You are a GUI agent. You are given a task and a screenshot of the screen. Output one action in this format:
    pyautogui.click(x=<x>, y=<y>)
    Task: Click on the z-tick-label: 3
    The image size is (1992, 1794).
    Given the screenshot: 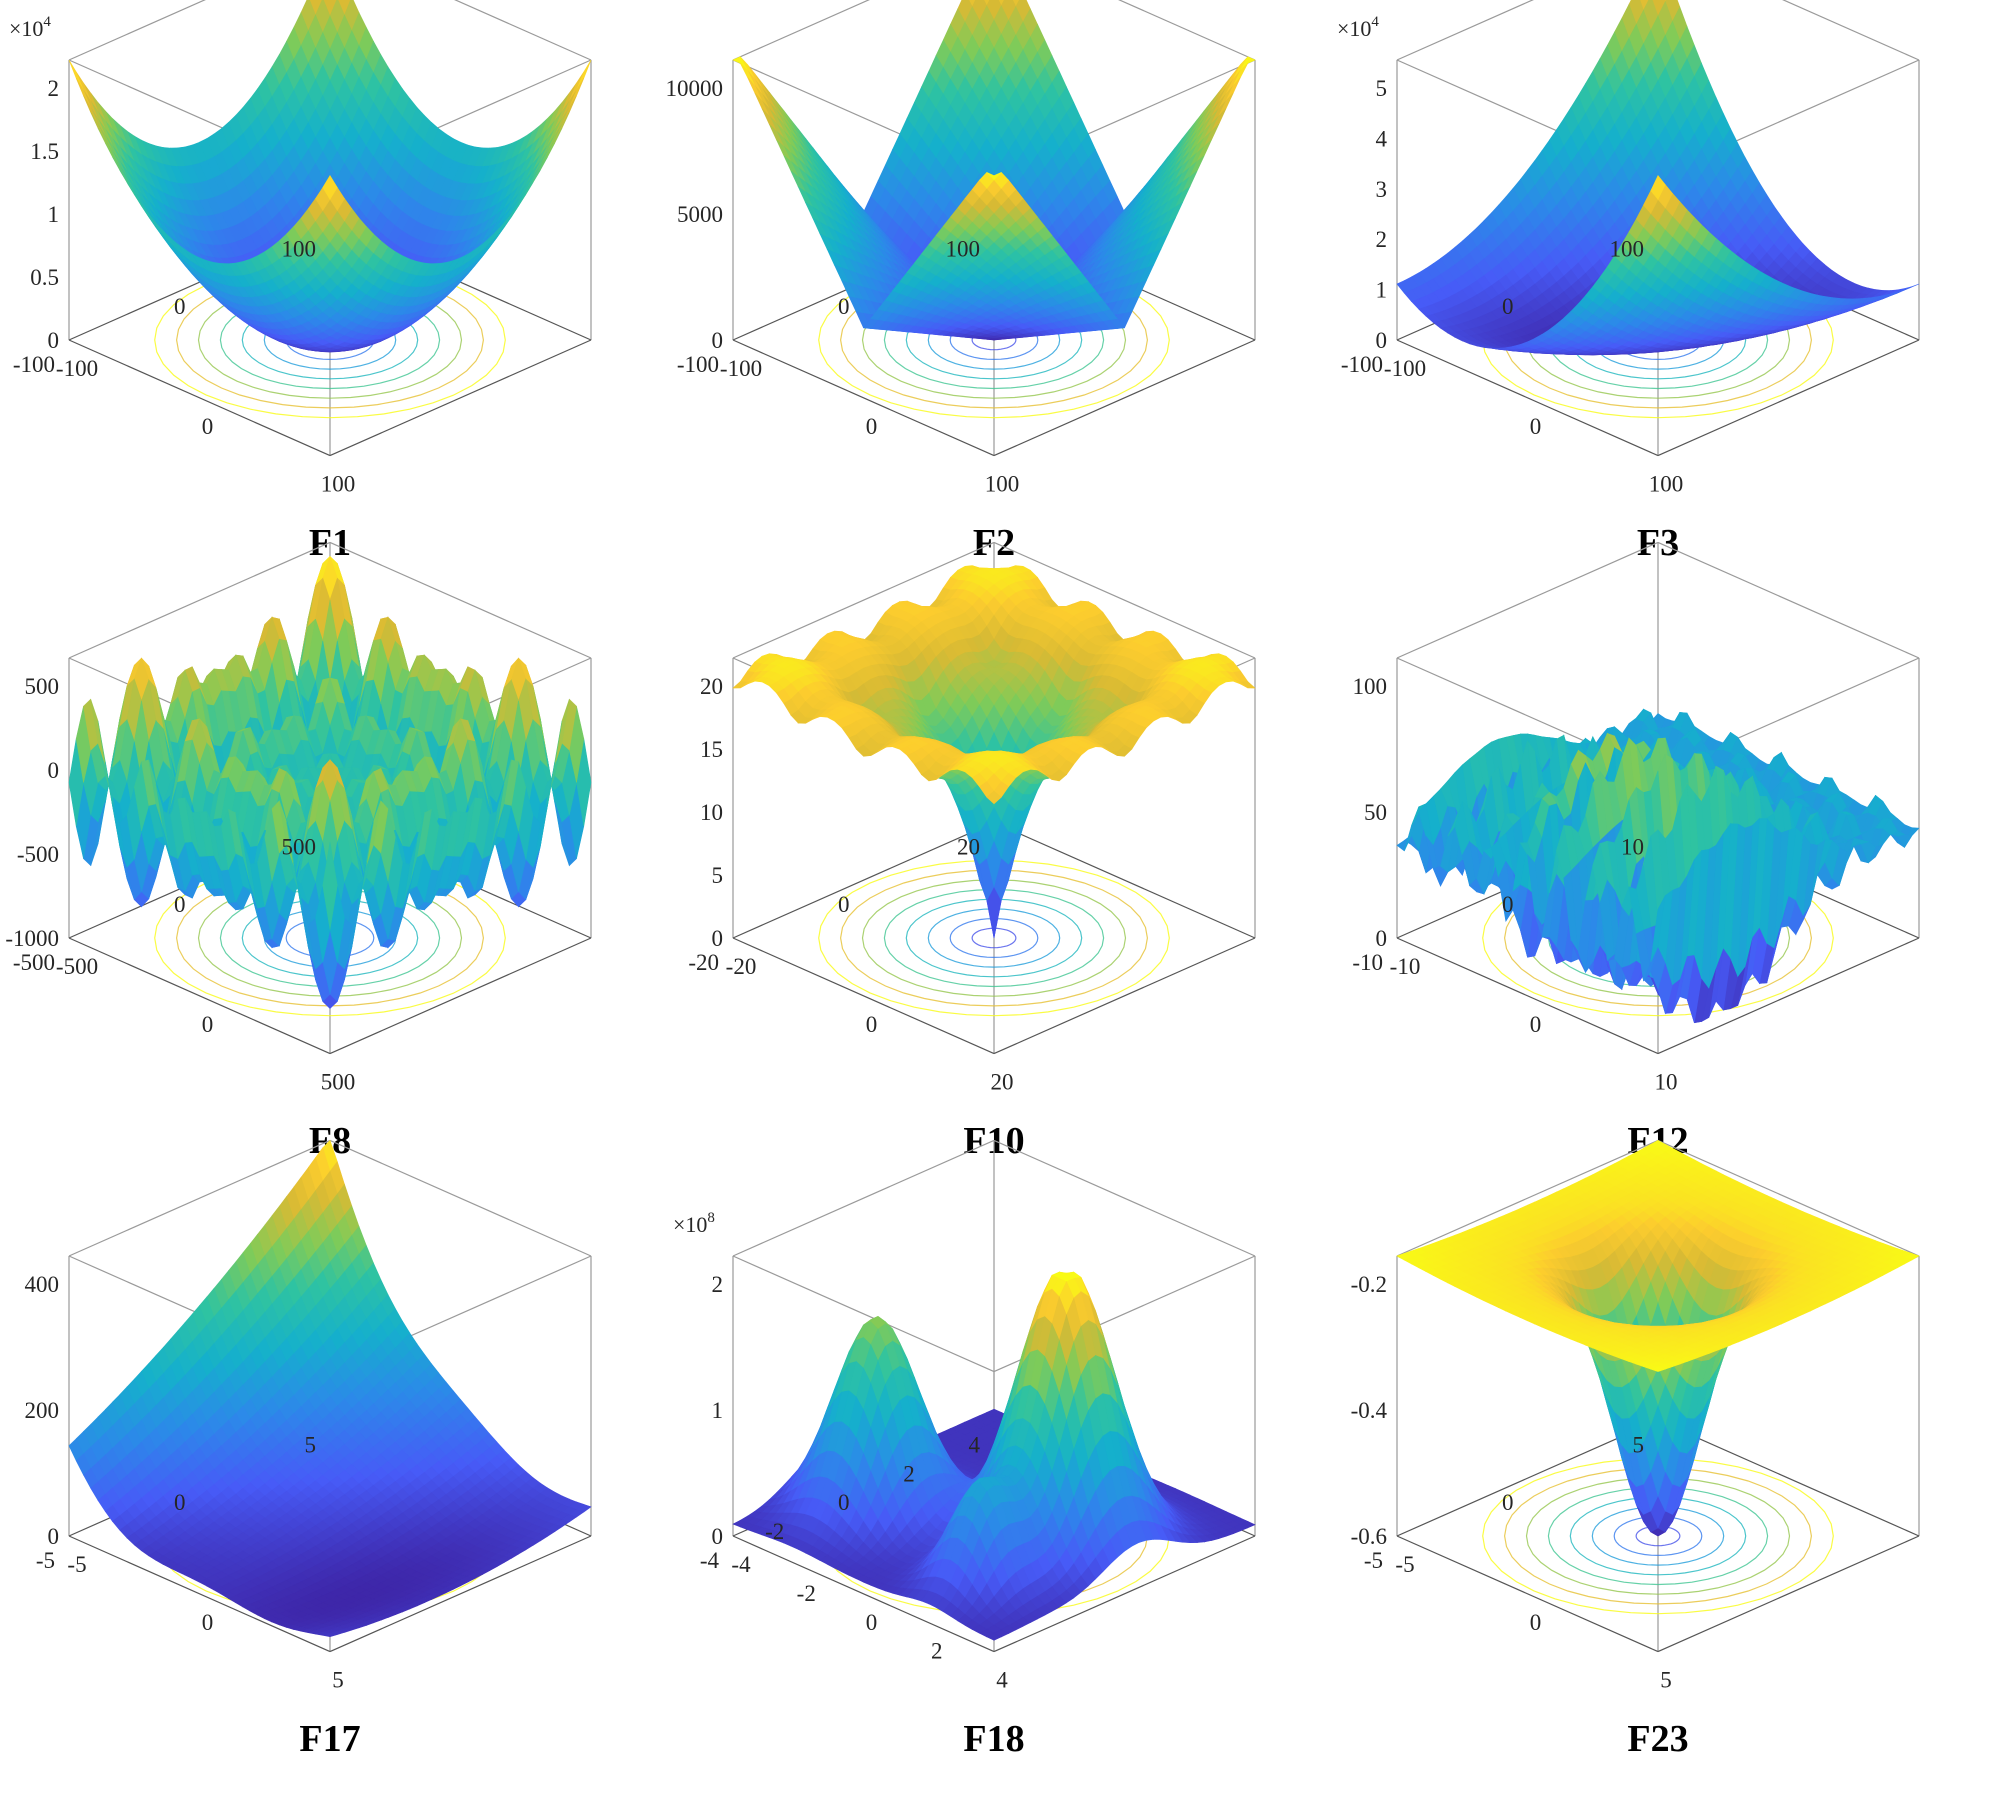 What is the action you would take?
    pyautogui.click(x=1382, y=189)
    